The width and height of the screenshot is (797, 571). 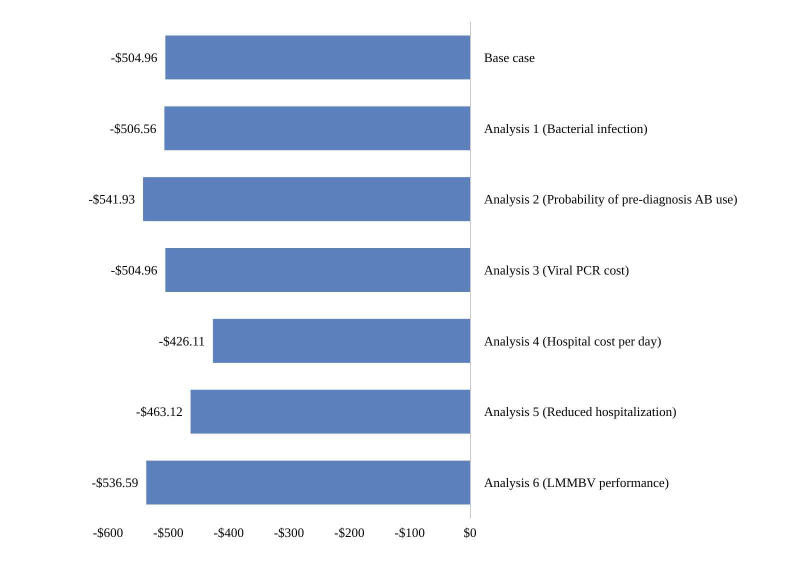 I want to click on y-tick-label: Analysis 5 (Reduced hospitalization), so click(x=580, y=412).